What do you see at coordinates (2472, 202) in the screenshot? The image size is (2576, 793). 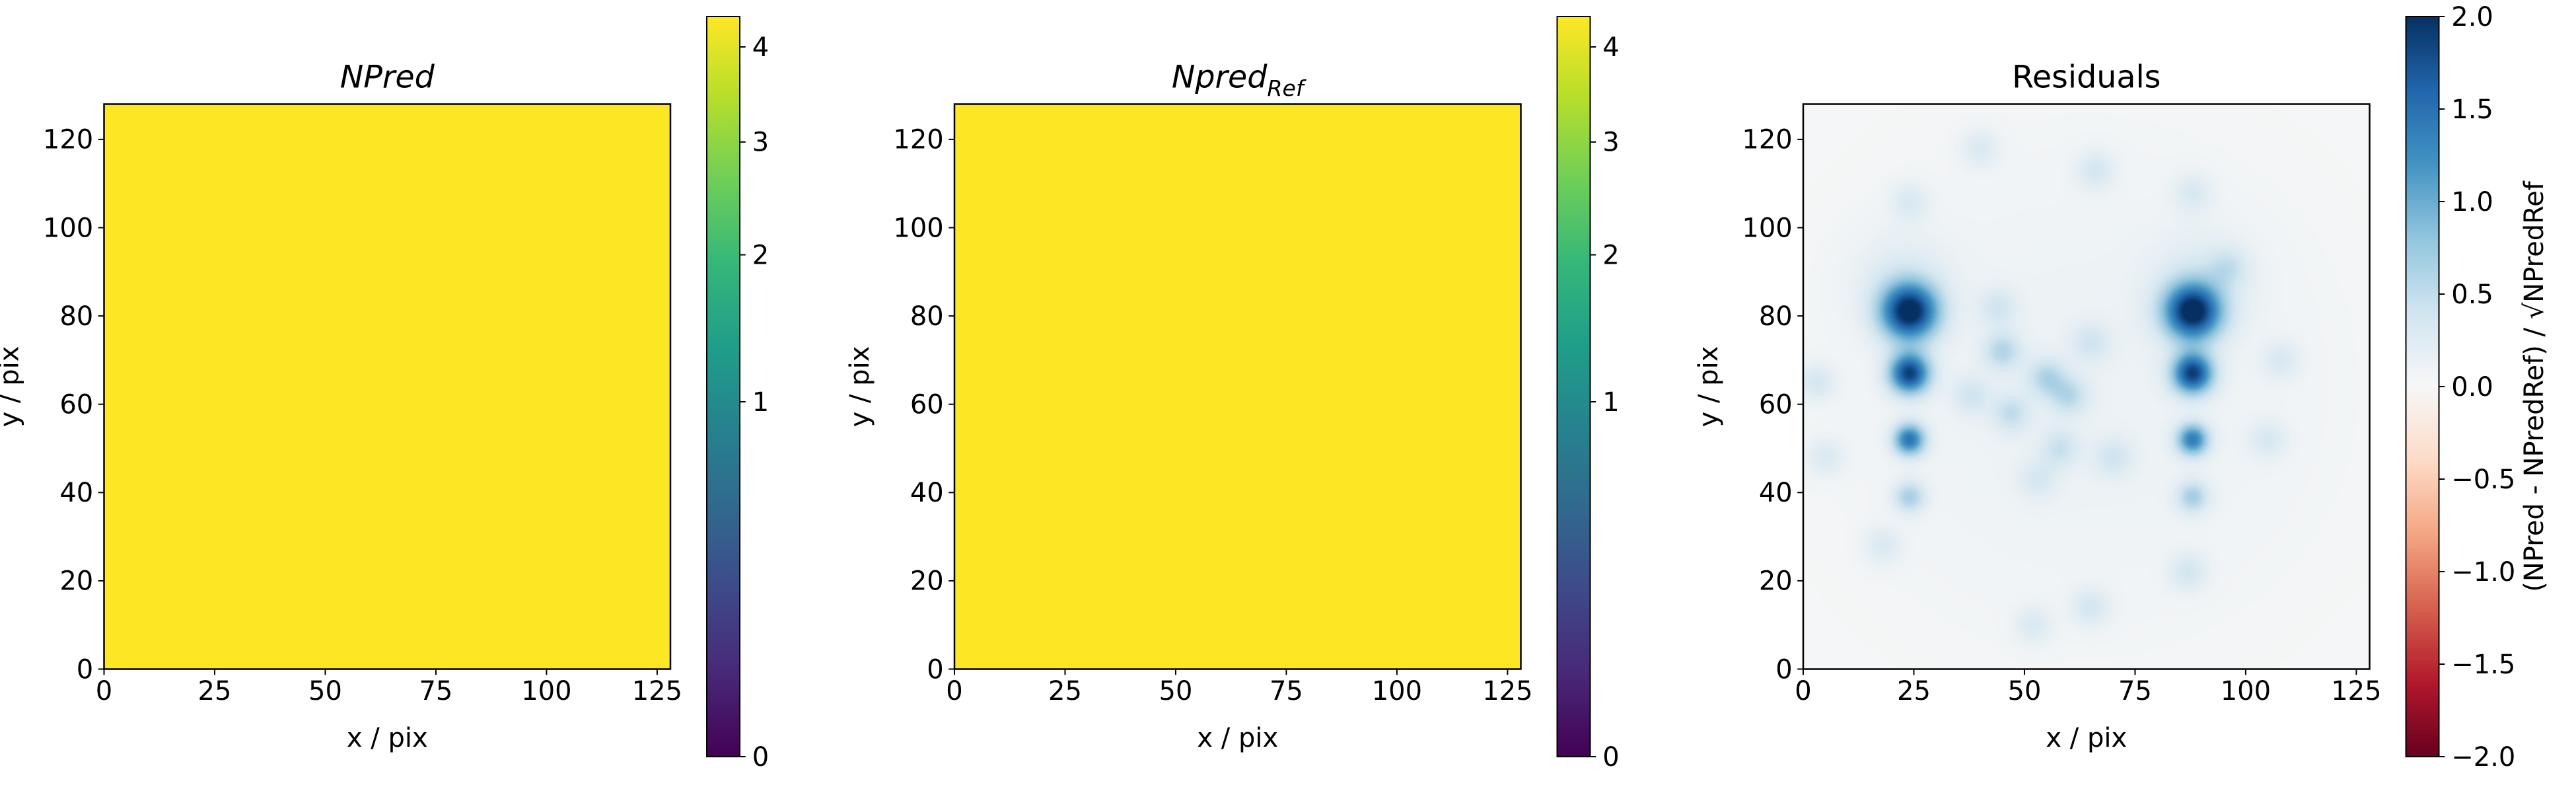 I see `colorbar-tick-label: 1.0` at bounding box center [2472, 202].